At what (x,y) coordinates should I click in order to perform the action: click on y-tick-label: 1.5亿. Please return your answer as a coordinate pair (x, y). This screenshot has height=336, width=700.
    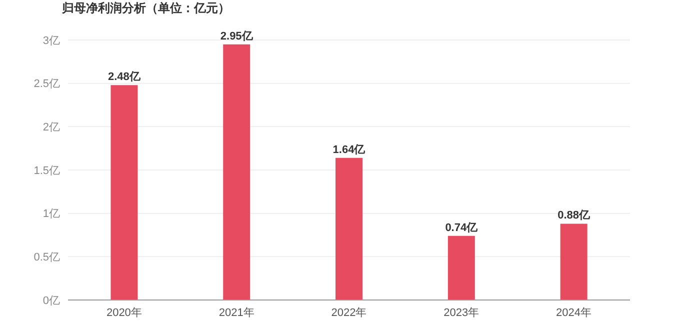
    Looking at the image, I should click on (47, 170).